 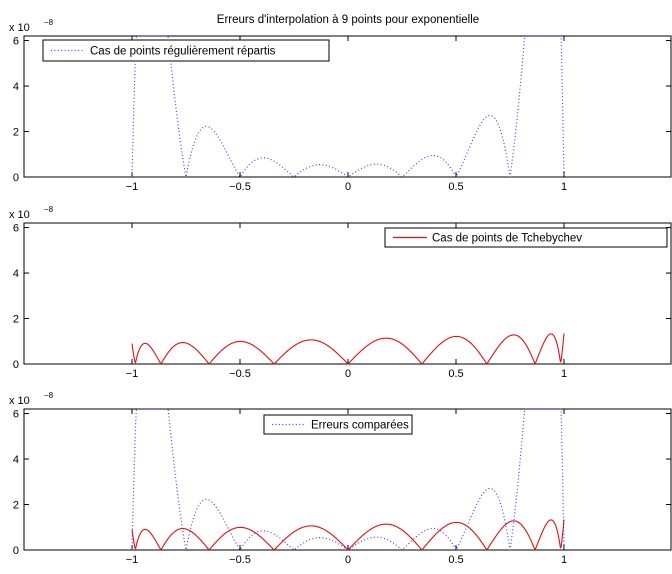 I want to click on legend: Cas de points régulièrement répartis, so click(x=186, y=50).